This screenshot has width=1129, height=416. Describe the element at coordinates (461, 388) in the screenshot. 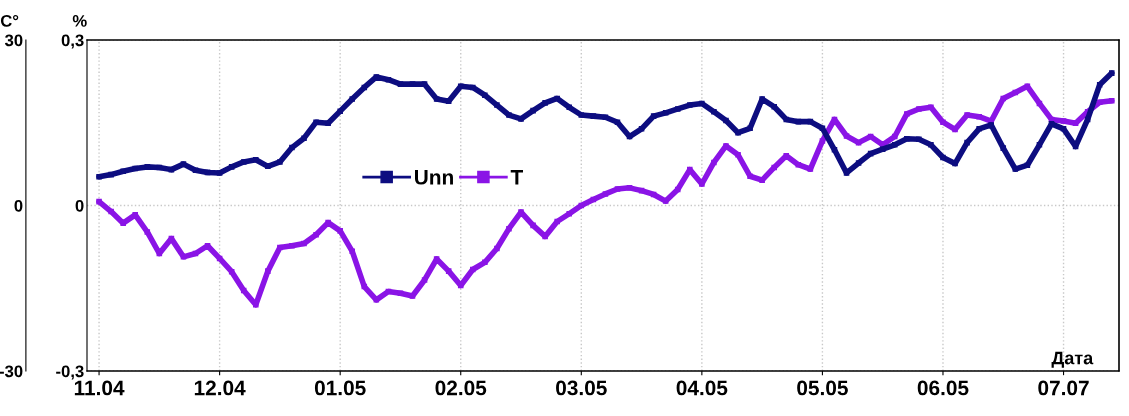

I see `x-tick-label: 02.05` at that location.